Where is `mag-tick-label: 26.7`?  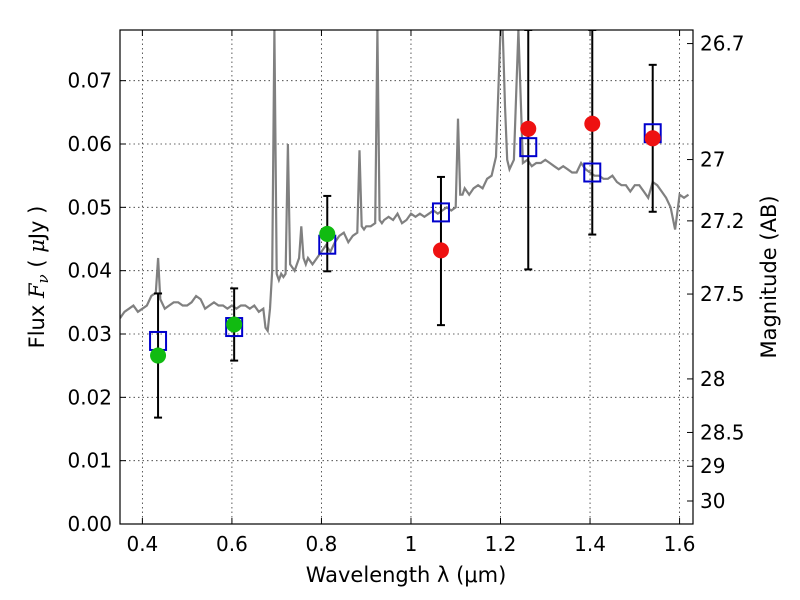 mag-tick-label: 26.7 is located at coordinates (722, 44).